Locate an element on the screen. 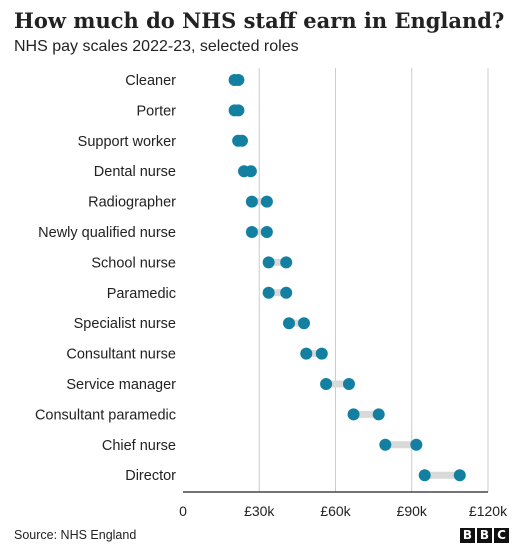  category-label: Chief nurse is located at coordinates (139, 446).